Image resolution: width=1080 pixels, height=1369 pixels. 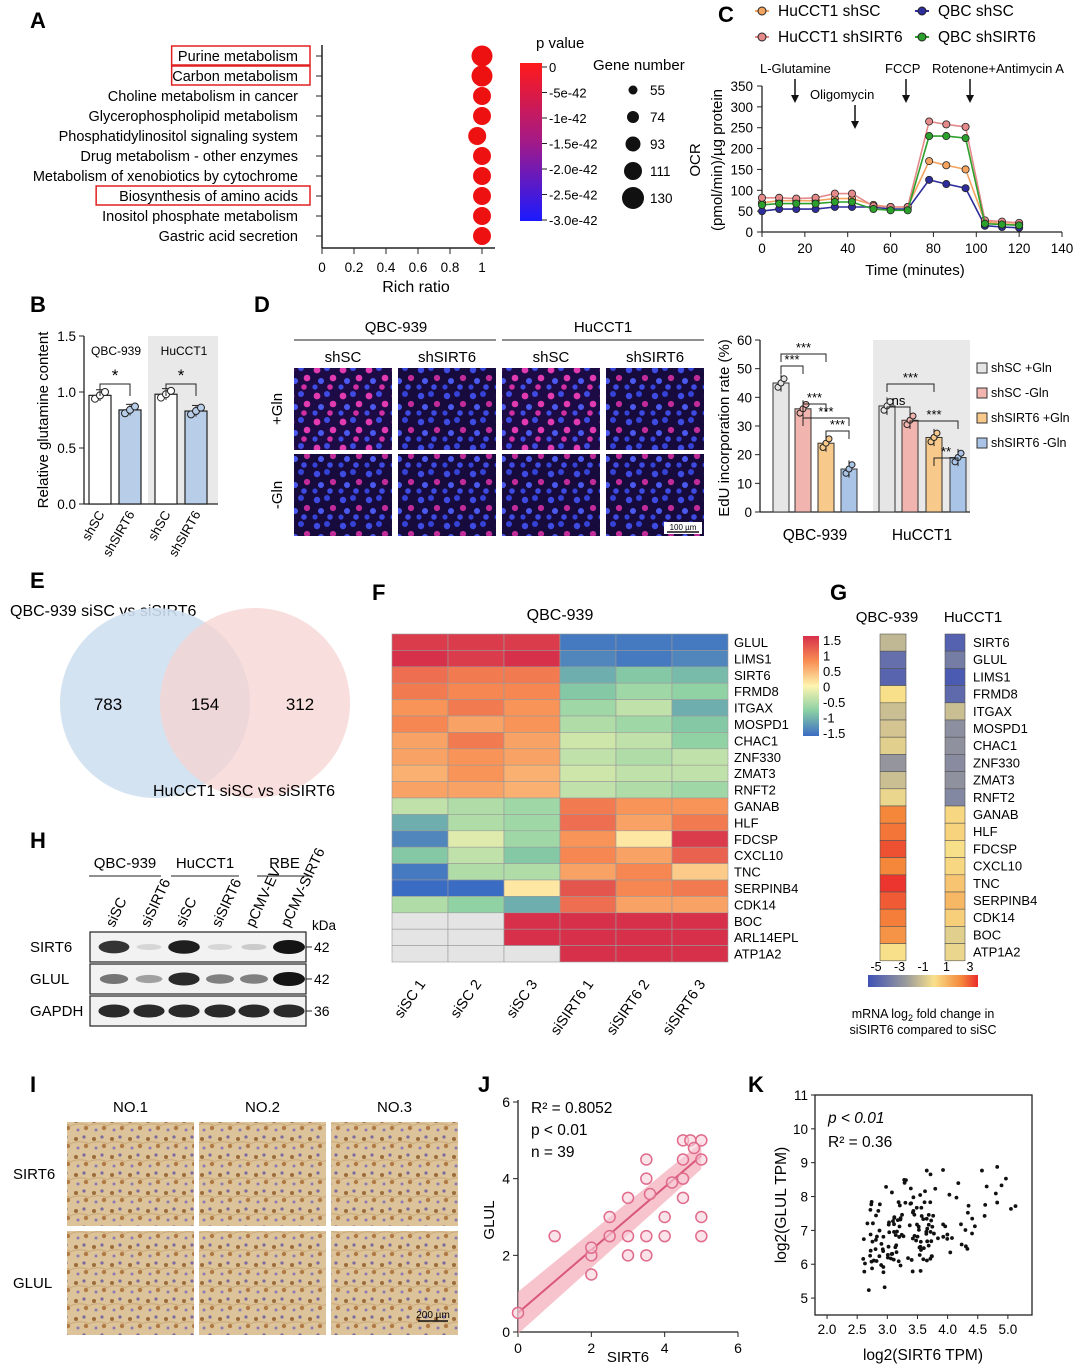 What do you see at coordinates (322, 1011) in the screenshot?
I see `h-mw-label: 36` at bounding box center [322, 1011].